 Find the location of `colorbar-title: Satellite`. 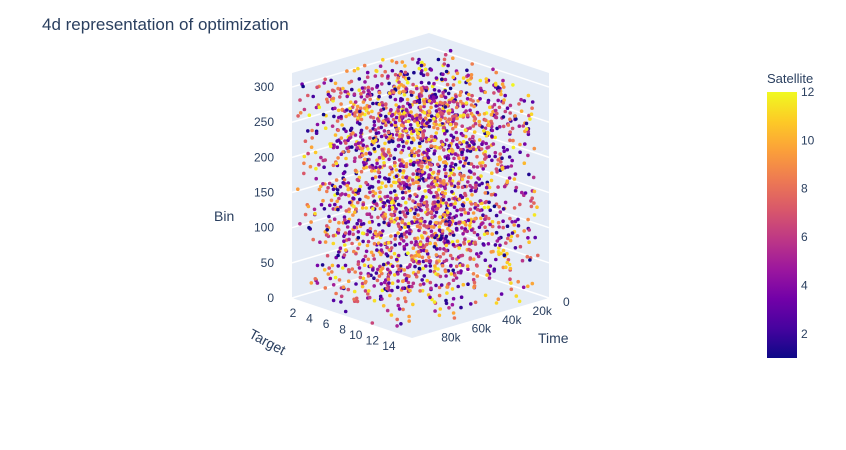

colorbar-title: Satellite is located at coordinates (790, 78).